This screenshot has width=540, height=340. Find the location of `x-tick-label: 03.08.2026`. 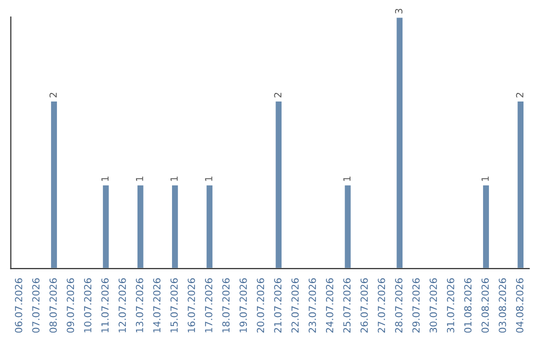

x-tick-label: 03.08.2026 is located at coordinates (502, 305).